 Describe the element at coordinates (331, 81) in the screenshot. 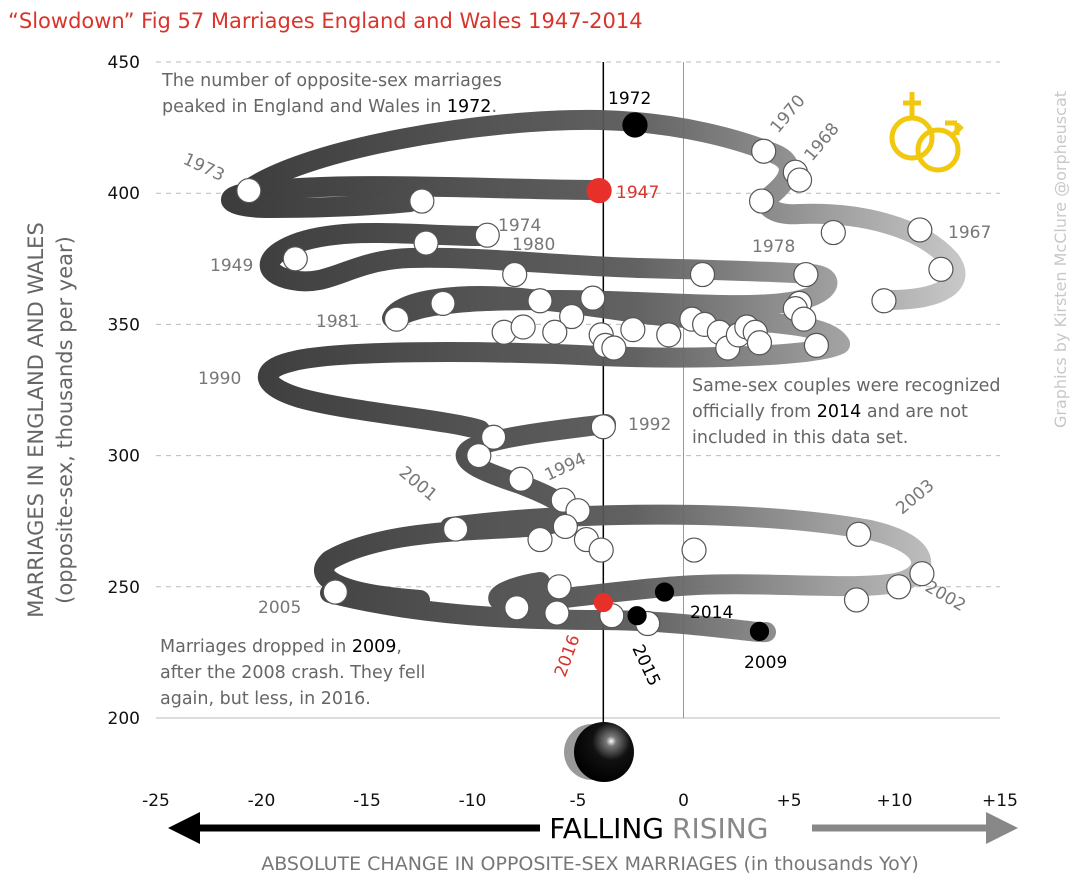

I see `annotation-1972-line1: The number of opposite-sex marriages` at that location.